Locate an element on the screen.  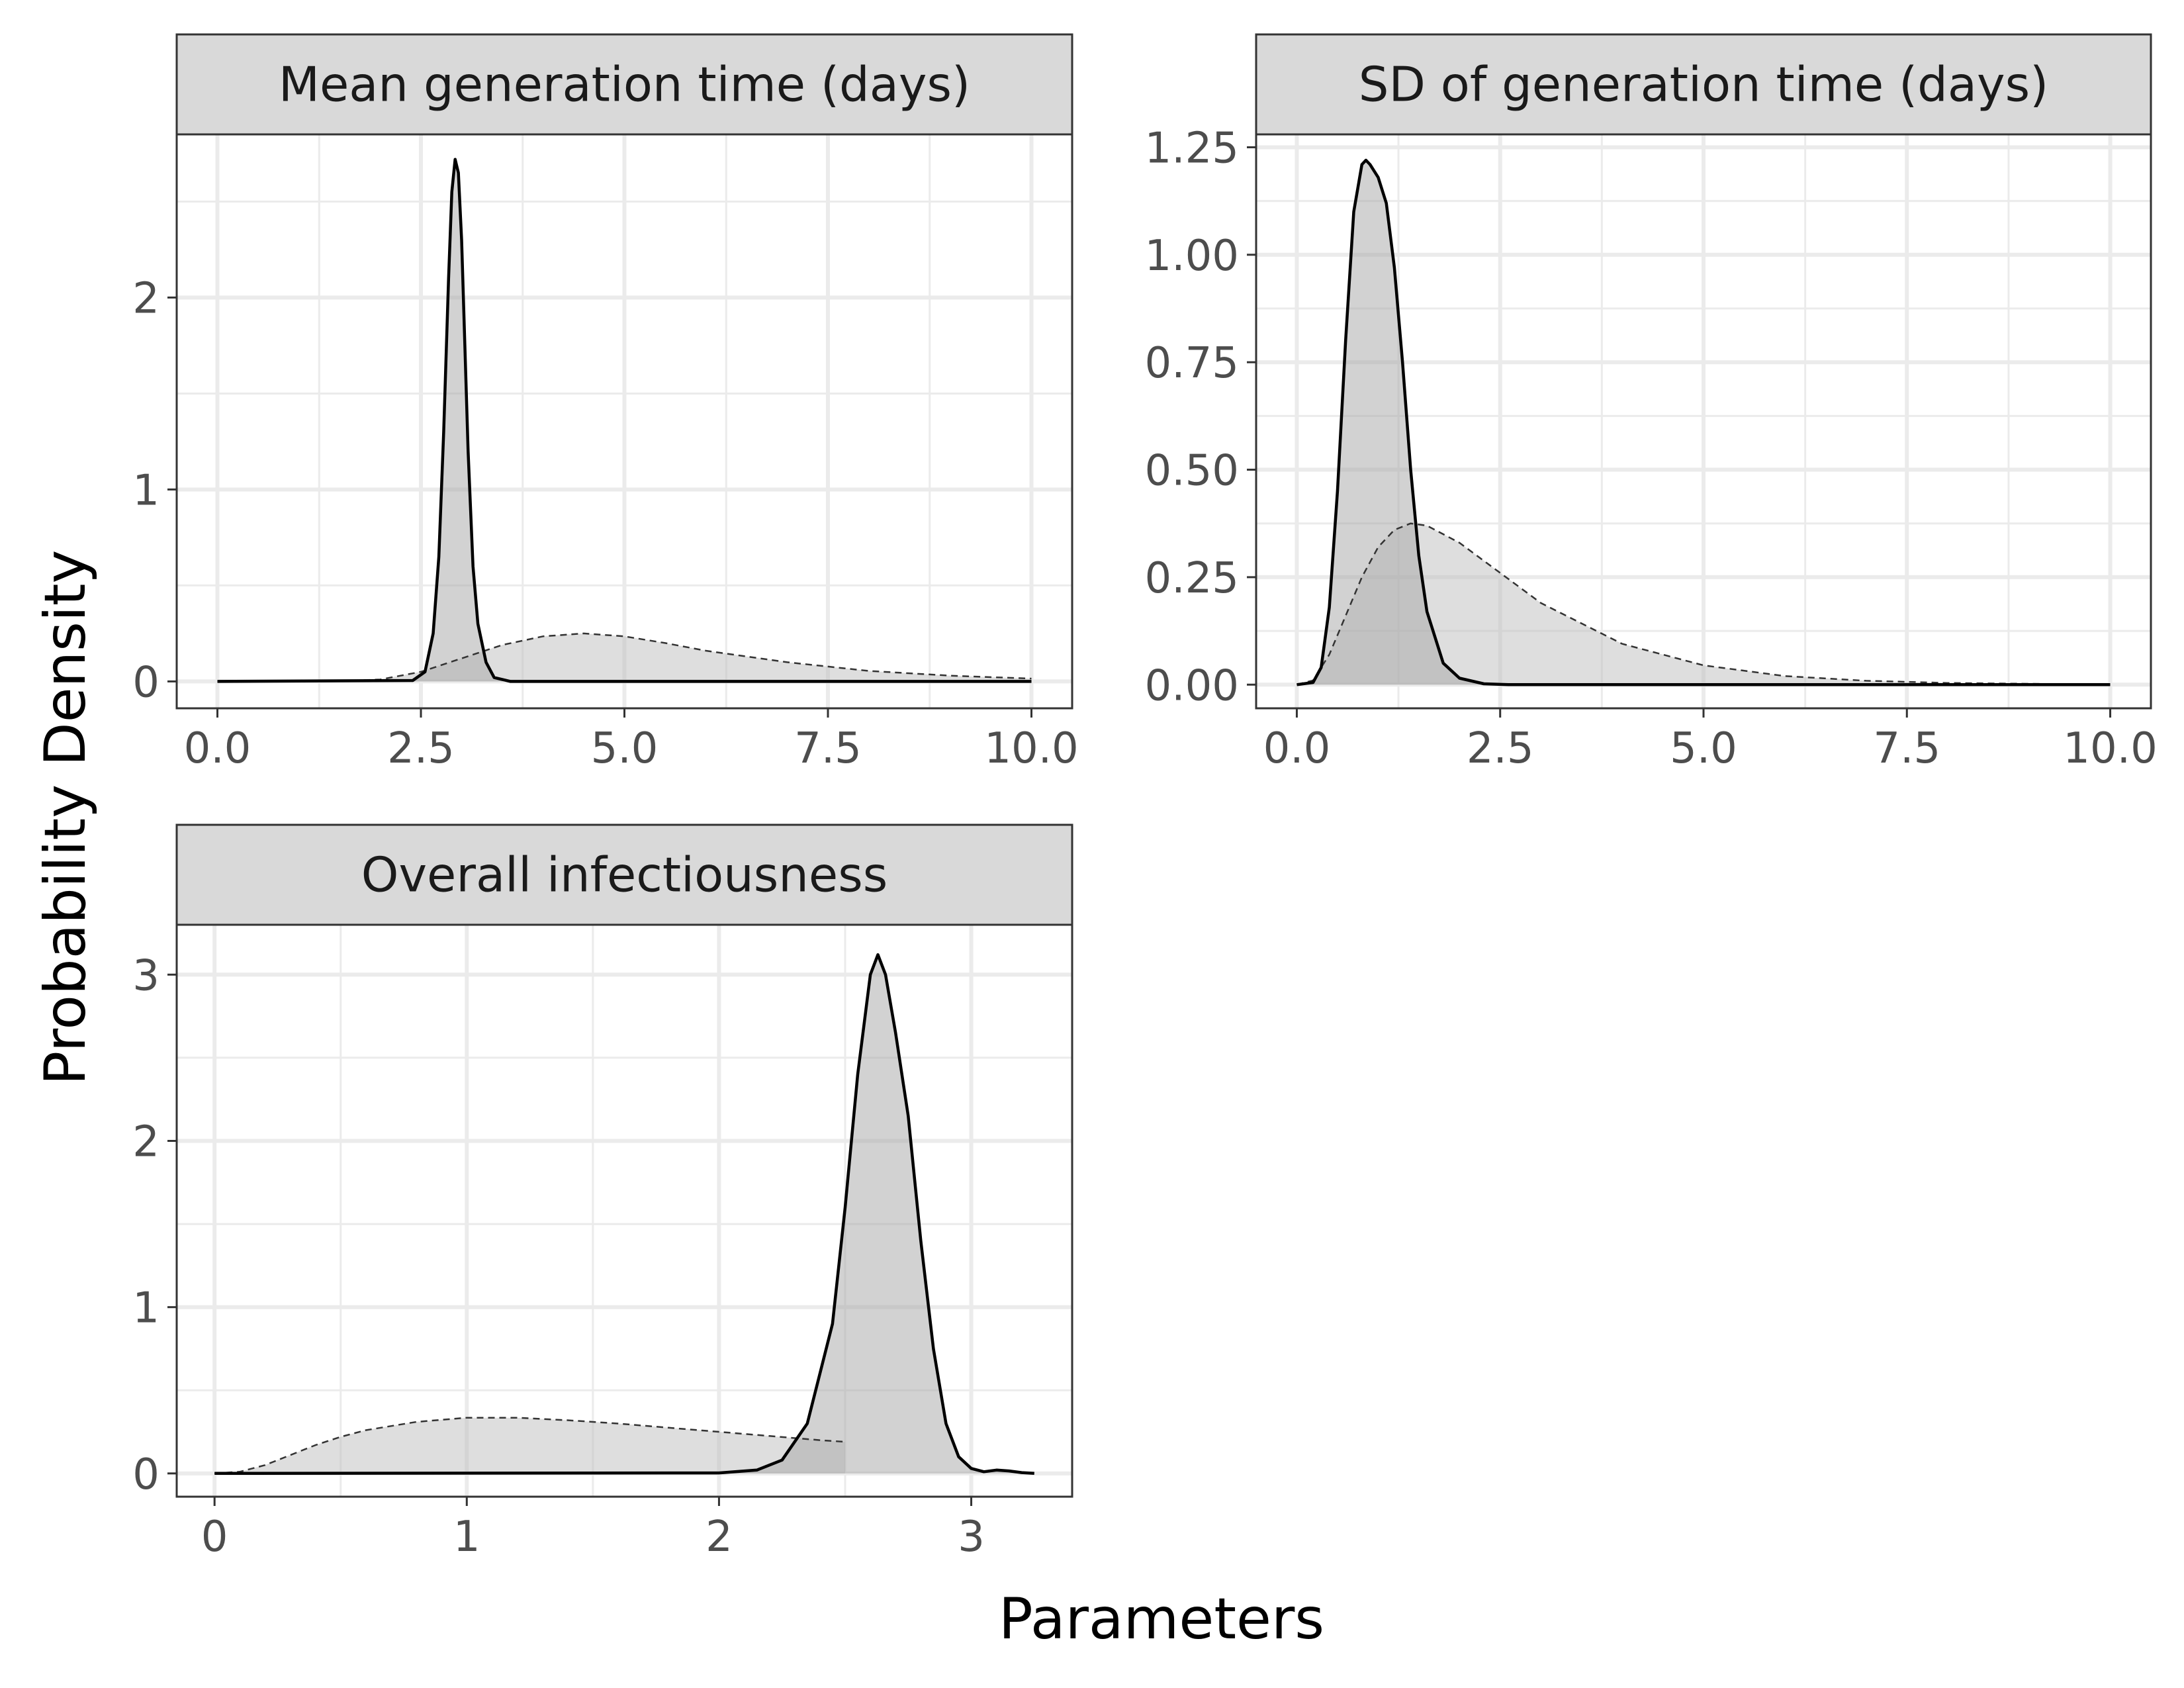
y-tick-label: 0.25 is located at coordinates (1192, 578).